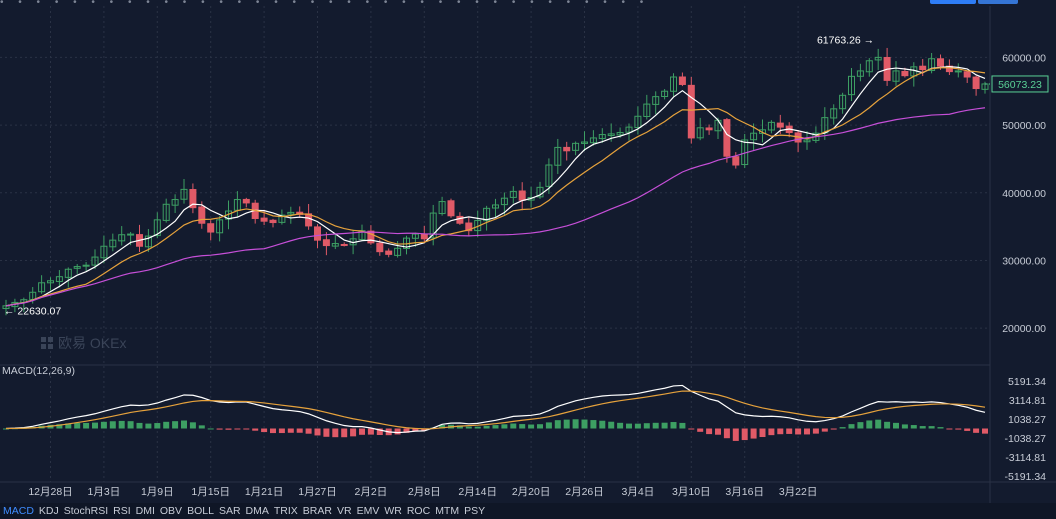 Image resolution: width=1056 pixels, height=519 pixels. What do you see at coordinates (418, 511) in the screenshot?
I see `indicator-tab-roc: ROC` at bounding box center [418, 511].